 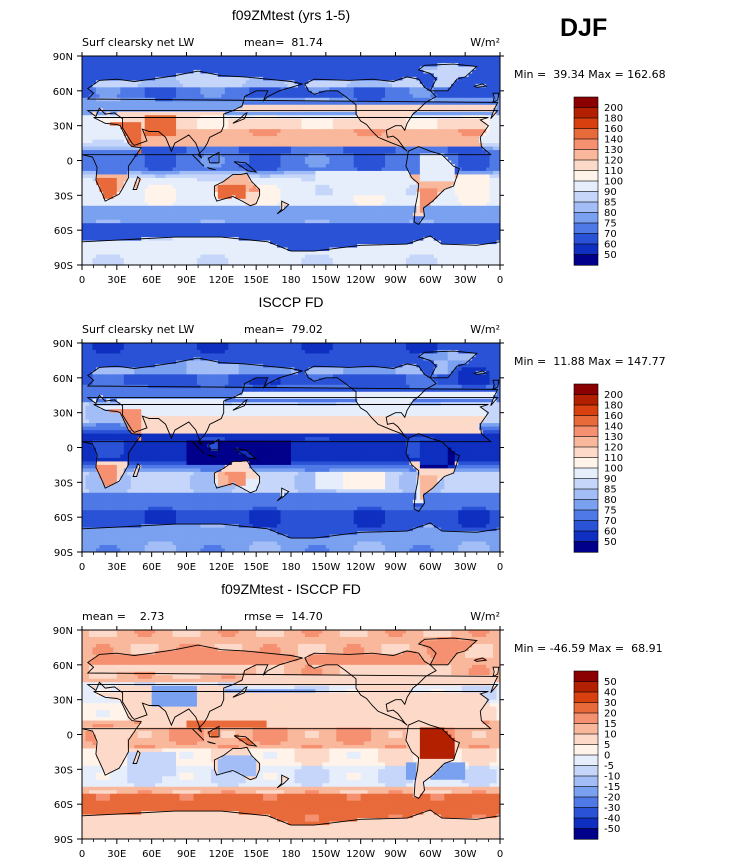 What do you see at coordinates (610, 511) in the screenshot?
I see `colorbar-label: 75` at bounding box center [610, 511].